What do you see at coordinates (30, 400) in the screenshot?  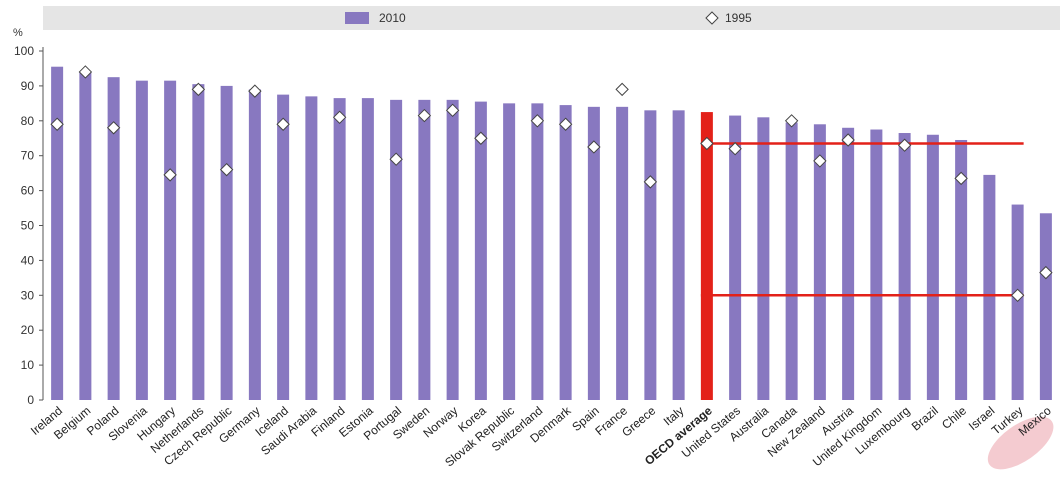 I see `y-tick-label: 0` at bounding box center [30, 400].